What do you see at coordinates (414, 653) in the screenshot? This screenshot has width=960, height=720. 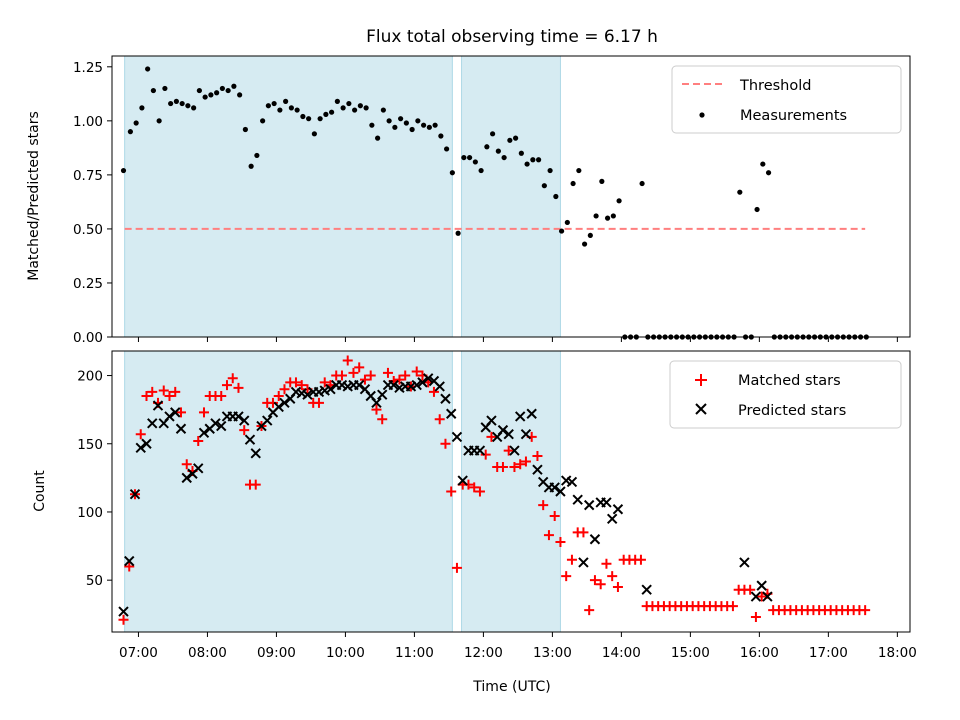 I see `x-tick-label: 11:00` at bounding box center [414, 653].